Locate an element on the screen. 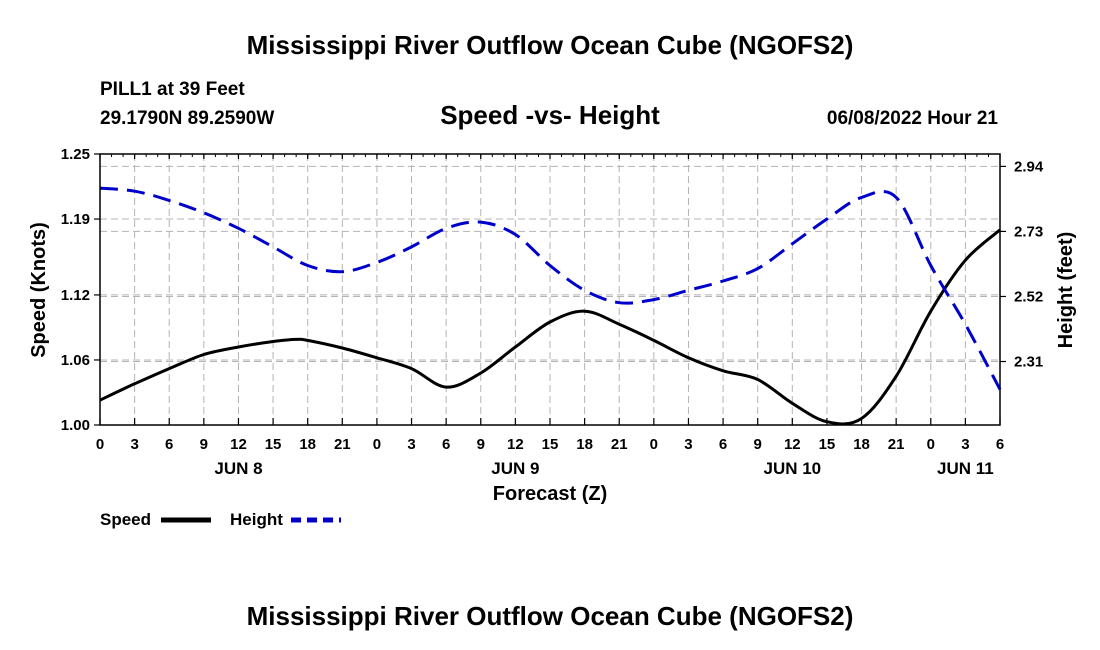  y2-tick-label: 2.52 is located at coordinates (1028, 296).